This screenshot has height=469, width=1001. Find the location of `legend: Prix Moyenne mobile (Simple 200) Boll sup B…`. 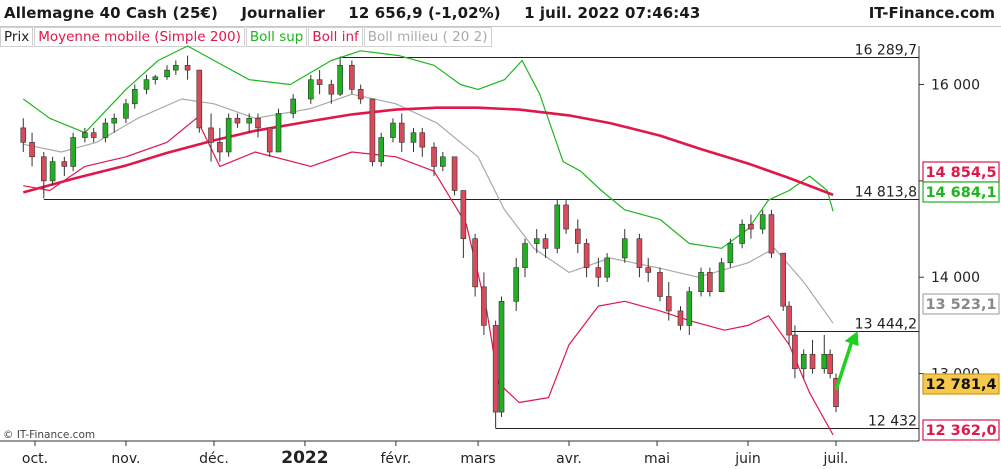

legend: Prix Moyenne mobile (Simple 200) Boll sup B… is located at coordinates (246, 37).